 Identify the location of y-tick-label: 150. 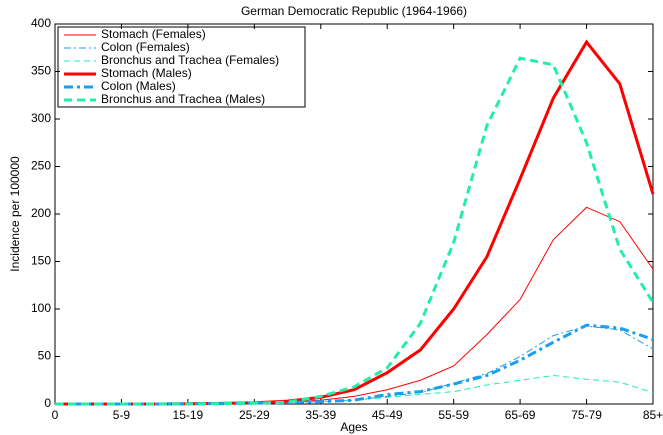
(41, 261).